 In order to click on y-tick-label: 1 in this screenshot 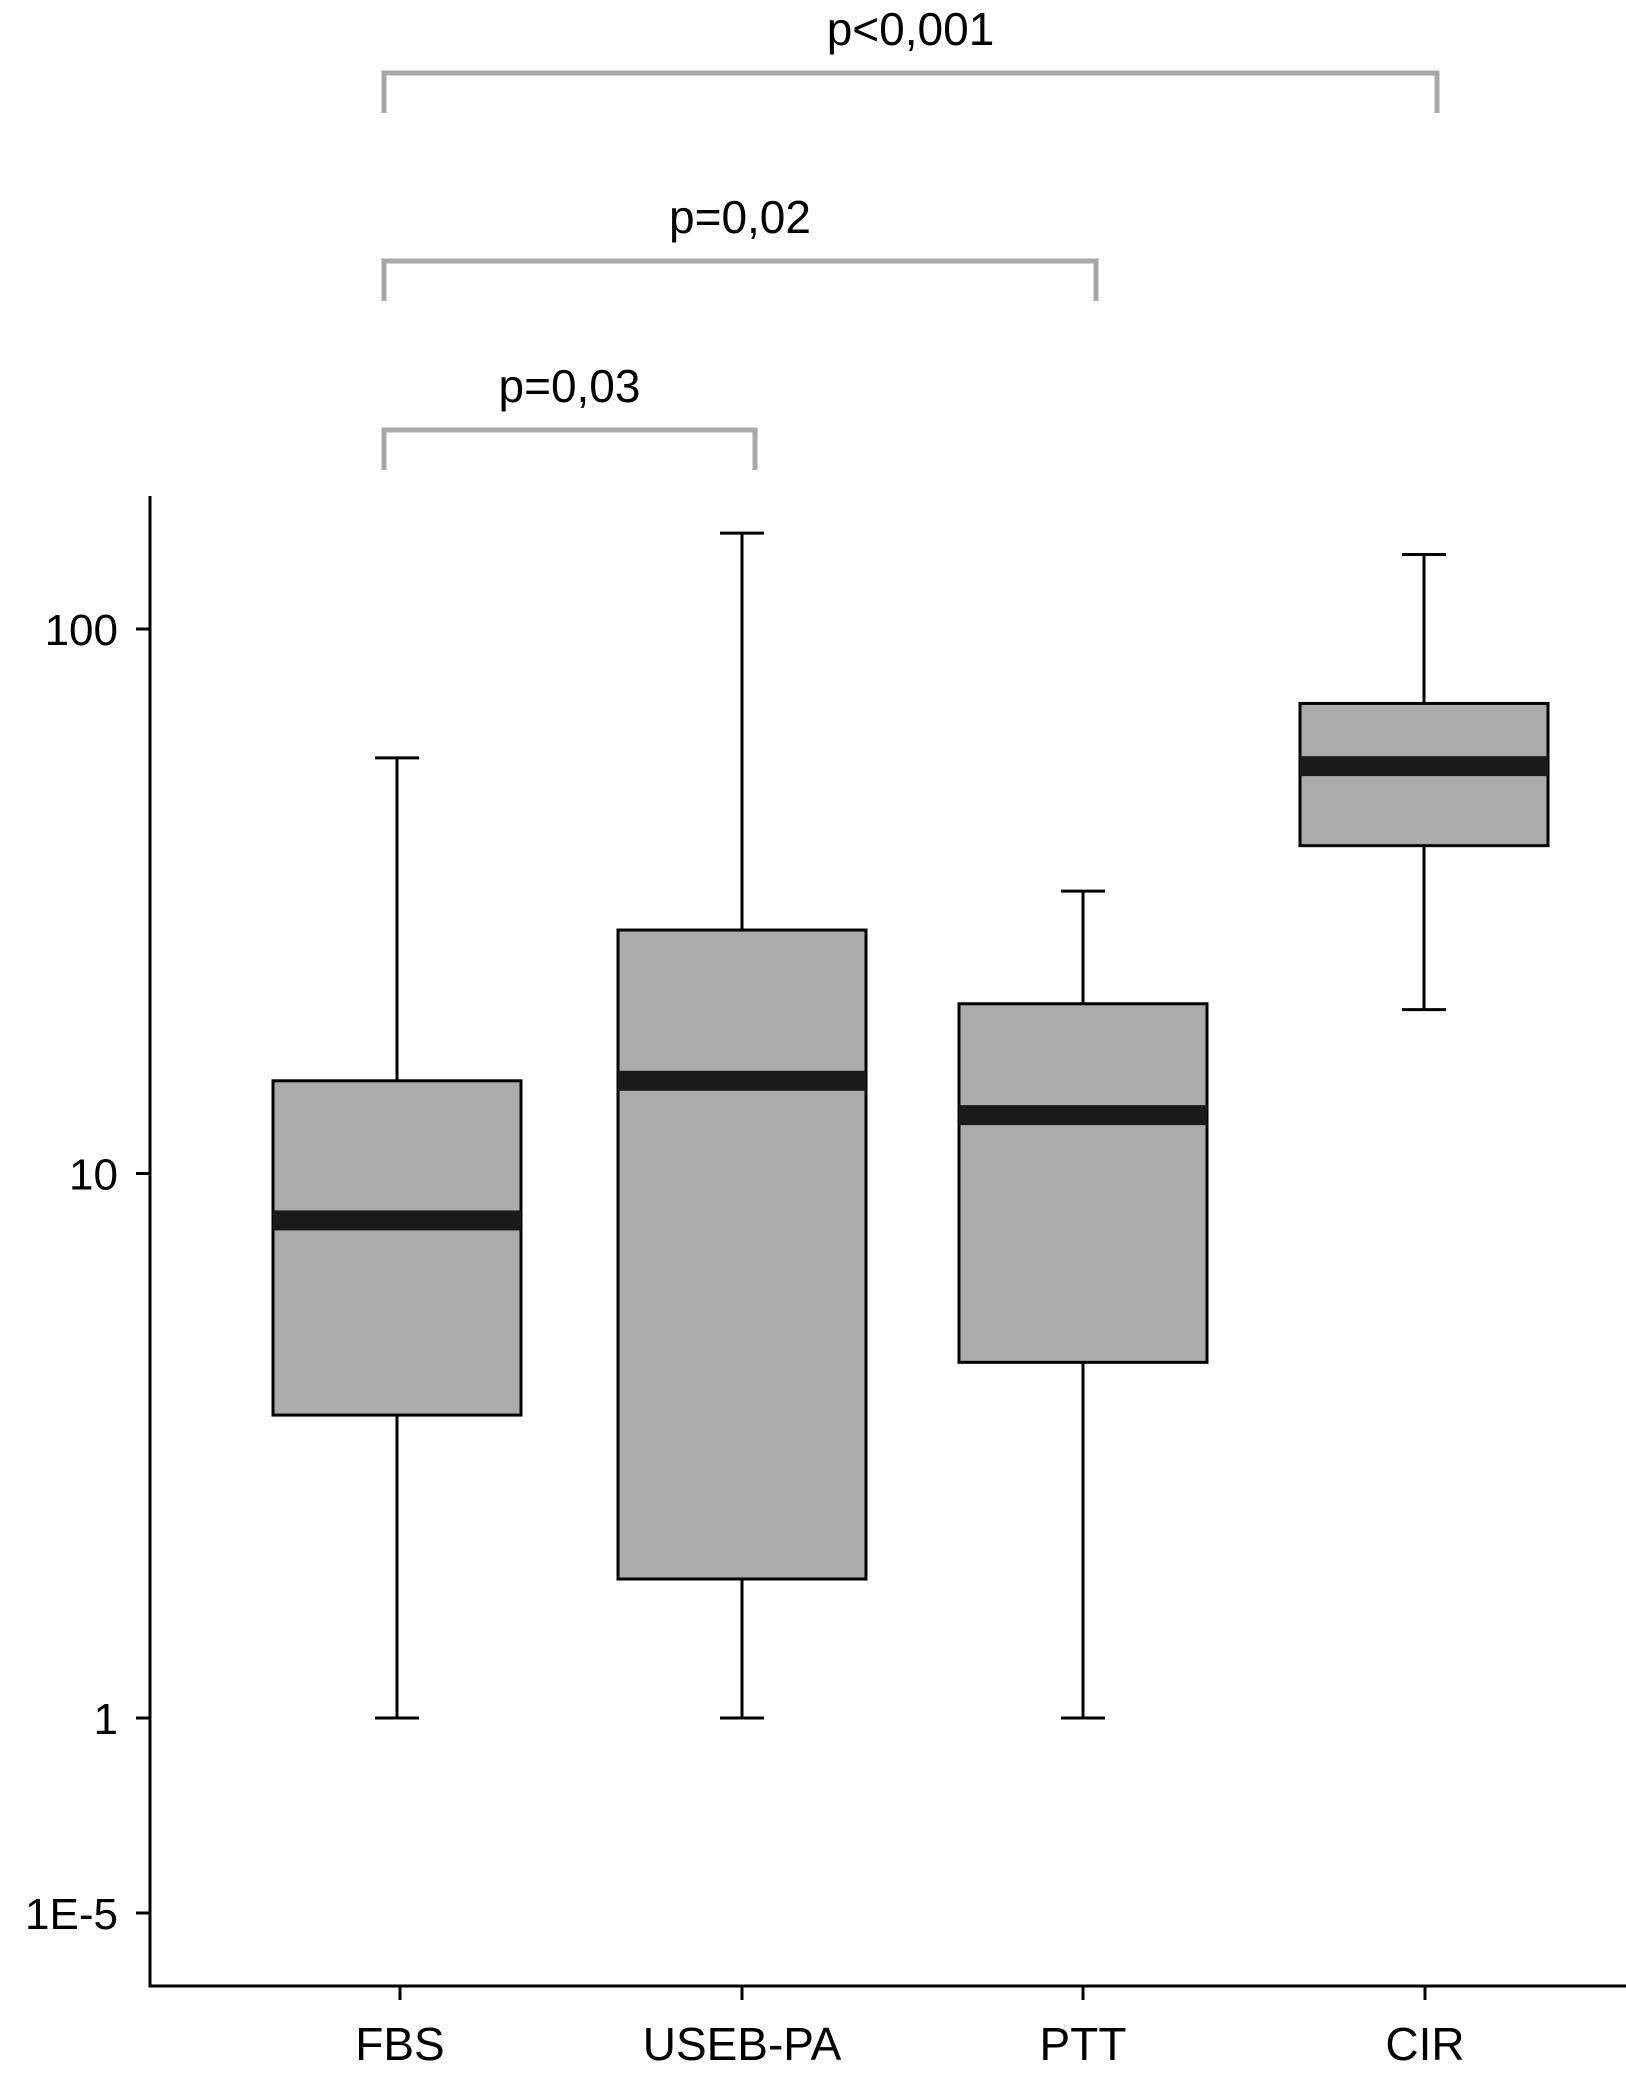, I will do `click(106, 1719)`.